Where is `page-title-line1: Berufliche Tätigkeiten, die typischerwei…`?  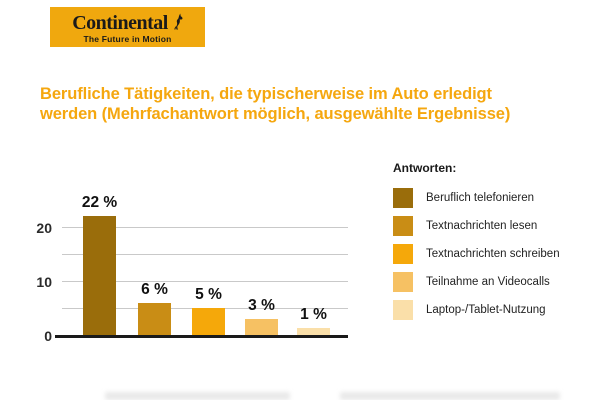
page-title-line1: Berufliche Tätigkeiten, die typischerwei… is located at coordinates (266, 94).